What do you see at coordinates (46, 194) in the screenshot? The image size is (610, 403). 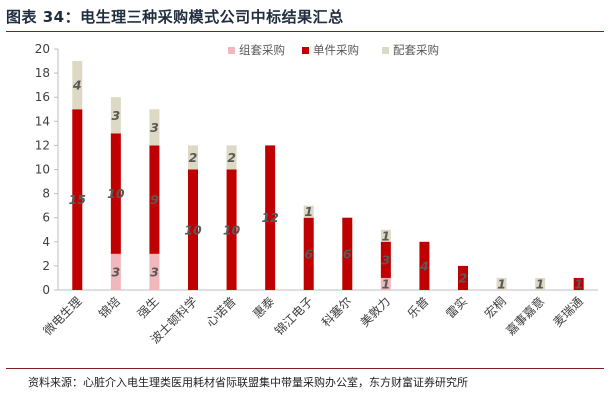 I see `y-tick-label: 8` at bounding box center [46, 194].